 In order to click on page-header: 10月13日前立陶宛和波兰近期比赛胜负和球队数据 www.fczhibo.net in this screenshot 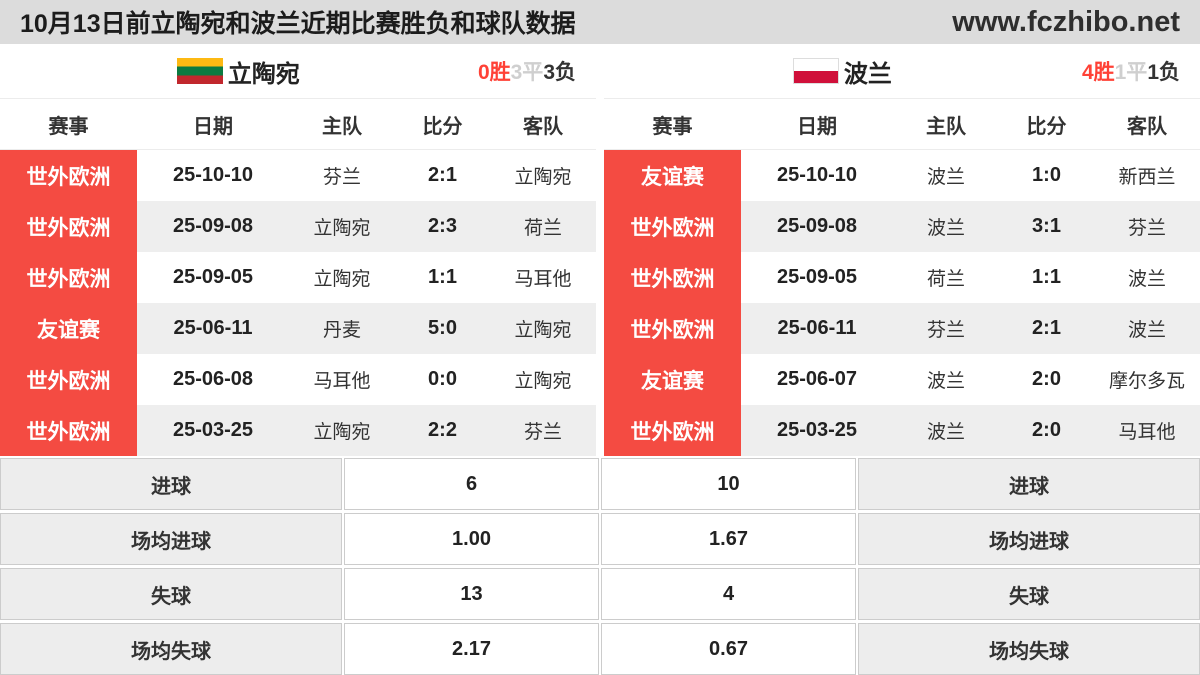, I will do `click(600, 22)`.